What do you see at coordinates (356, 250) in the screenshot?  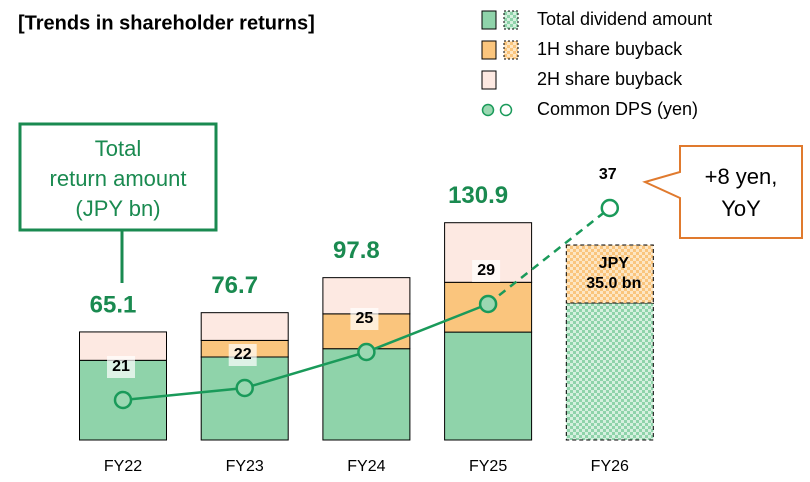 I see `total-label: 97.8` at bounding box center [356, 250].